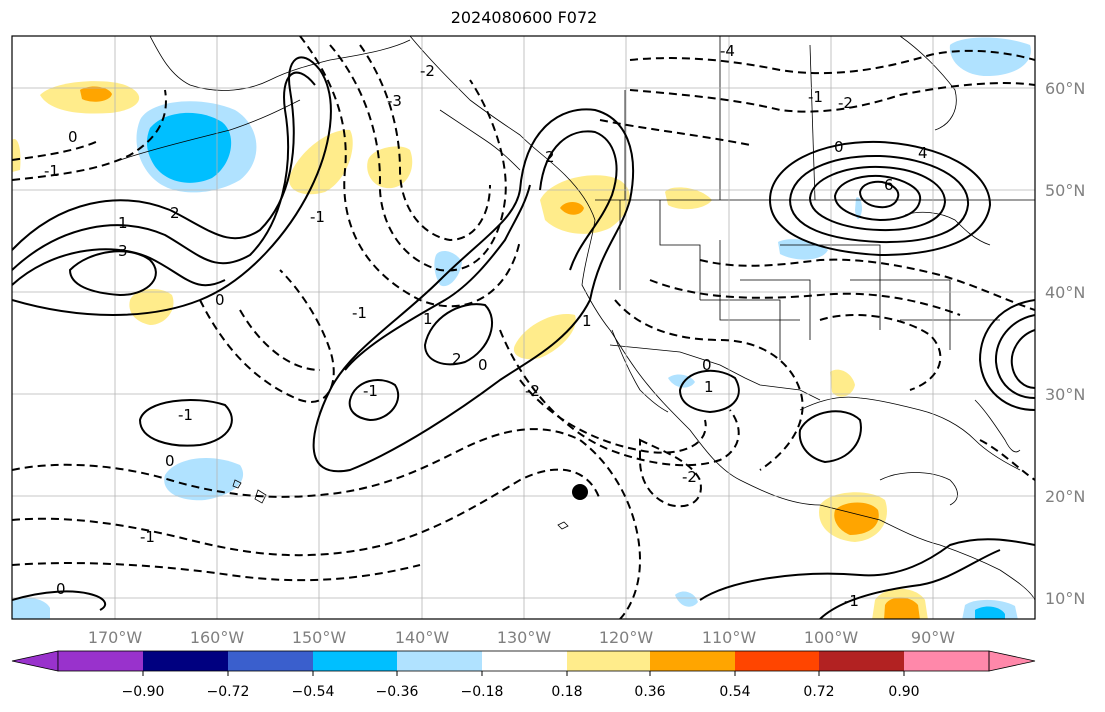 This screenshot has width=1105, height=712. I want to click on great-lakes, so click(947, 228).